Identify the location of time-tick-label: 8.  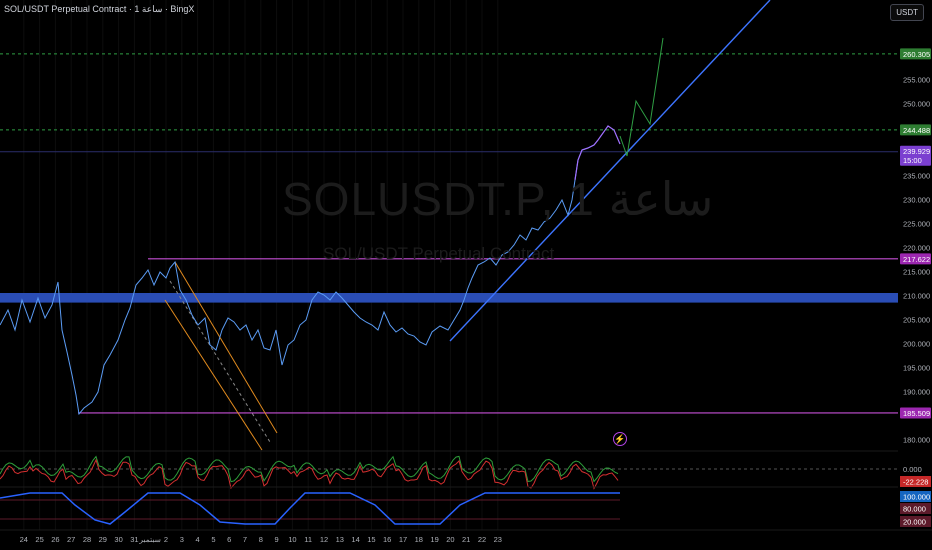
(261, 539).